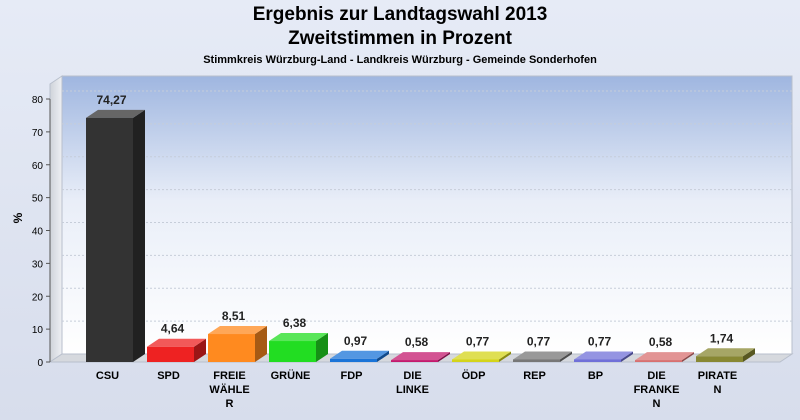  What do you see at coordinates (168, 376) in the screenshot?
I see `x-tick-label: SPD` at bounding box center [168, 376].